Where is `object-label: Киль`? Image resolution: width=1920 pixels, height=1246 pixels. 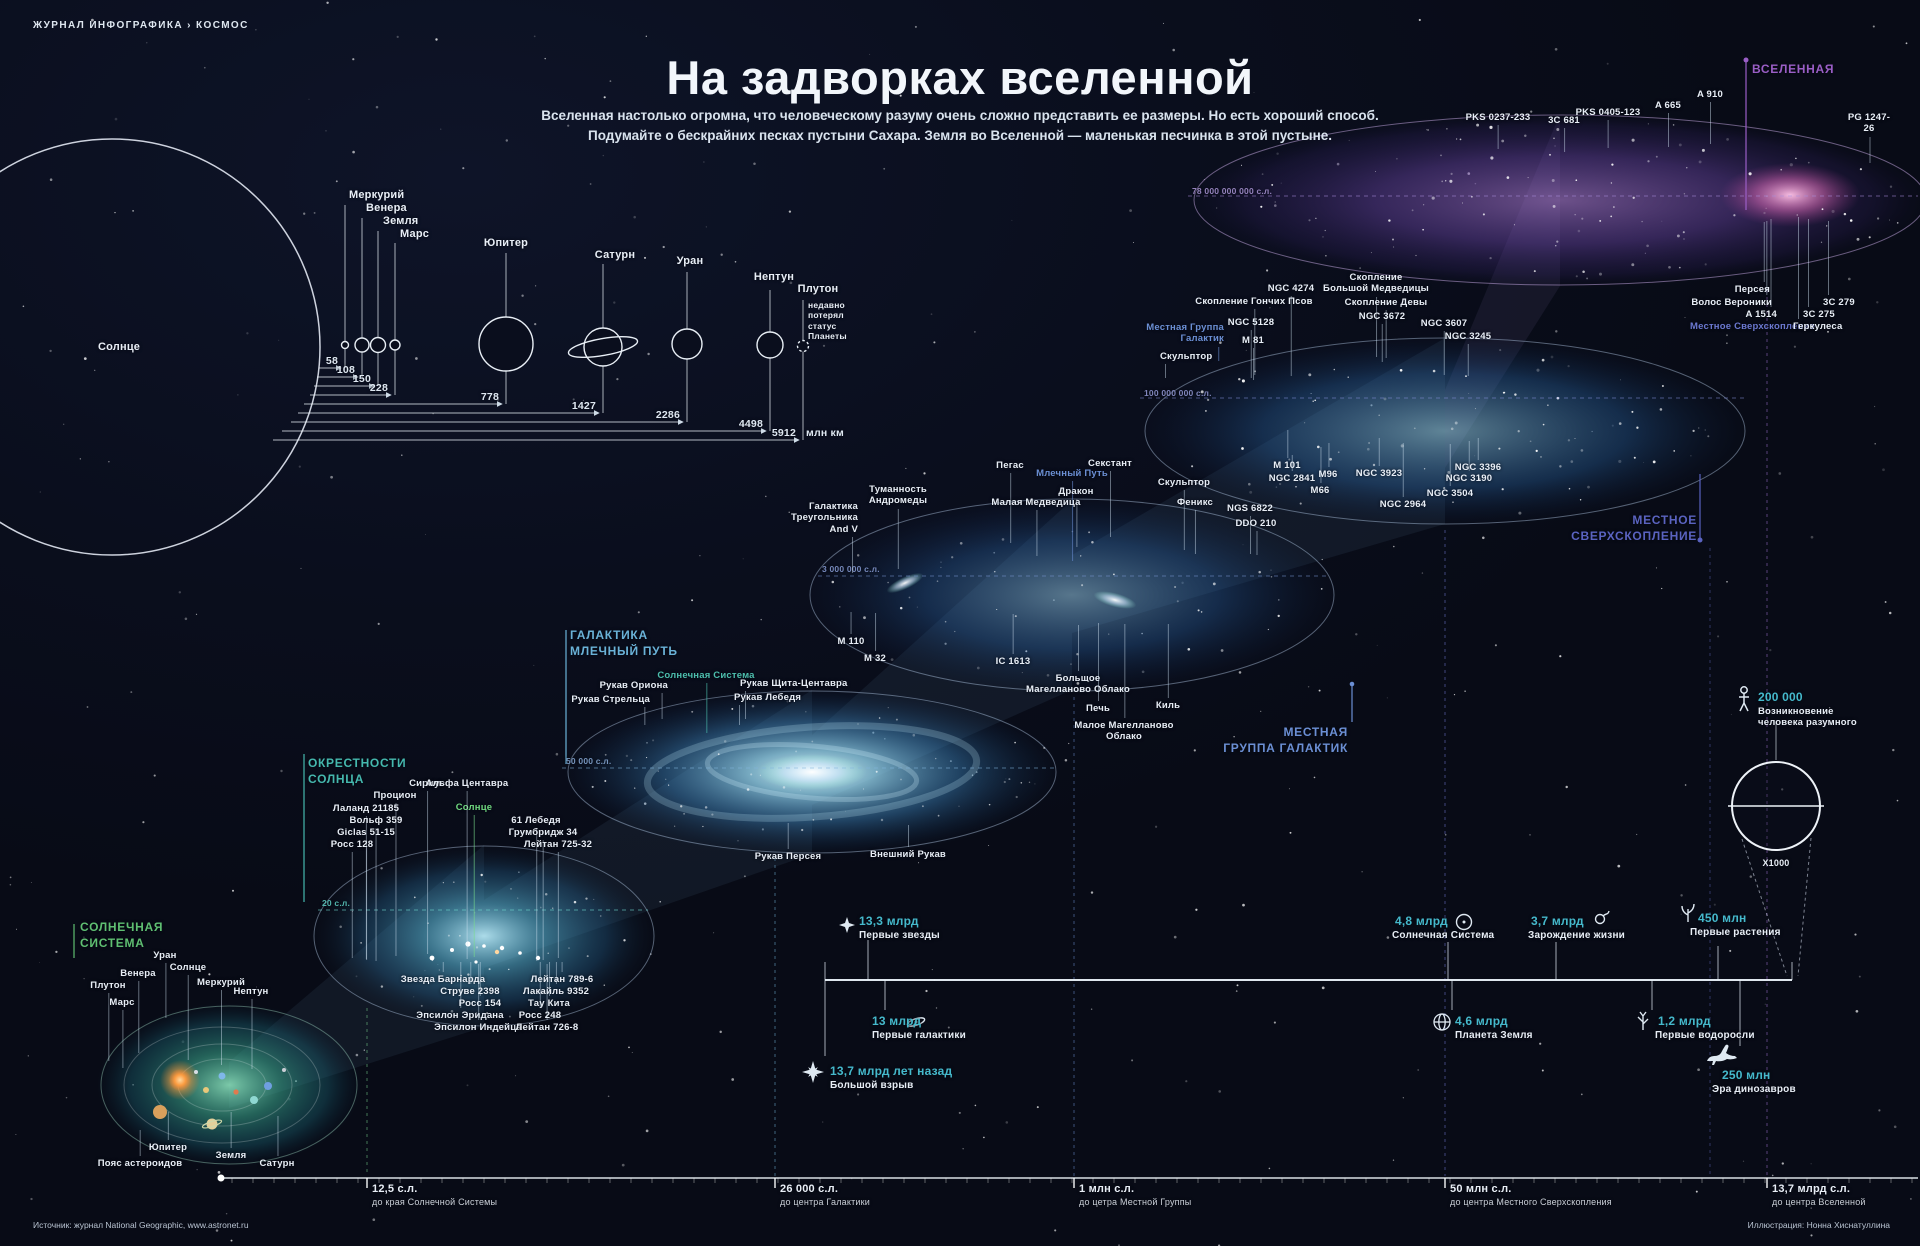 object-label: Киль is located at coordinates (1168, 666).